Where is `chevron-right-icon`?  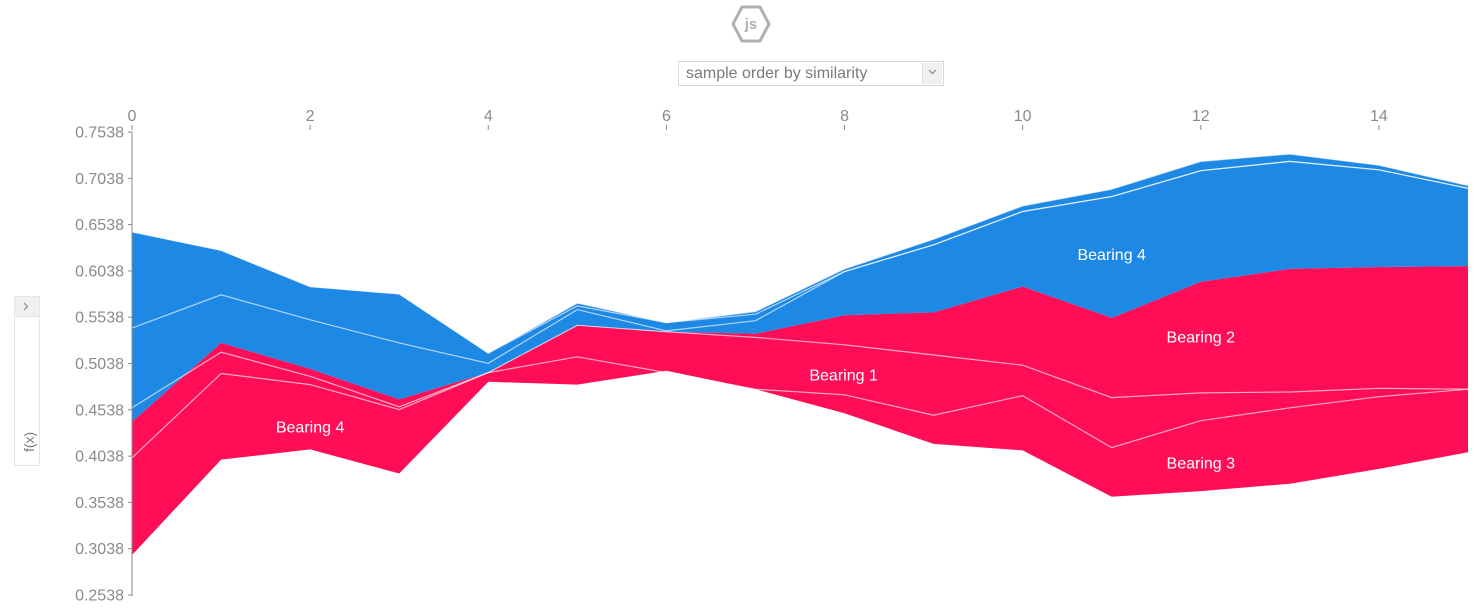 chevron-right-icon is located at coordinates (27, 307).